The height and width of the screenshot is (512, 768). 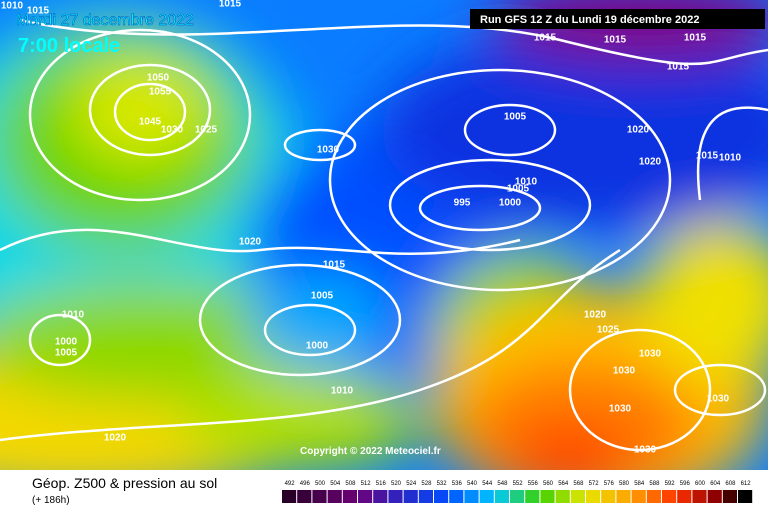 What do you see at coordinates (715, 484) in the screenshot?
I see `legend-label: 604` at bounding box center [715, 484].